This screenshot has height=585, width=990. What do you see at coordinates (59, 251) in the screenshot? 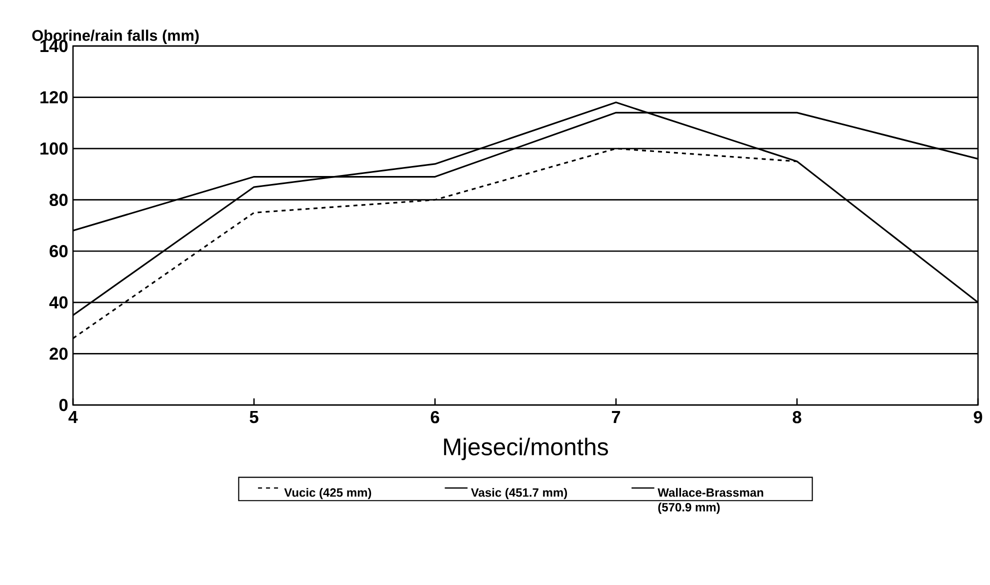
I see `y-tick-label: 60` at bounding box center [59, 251].